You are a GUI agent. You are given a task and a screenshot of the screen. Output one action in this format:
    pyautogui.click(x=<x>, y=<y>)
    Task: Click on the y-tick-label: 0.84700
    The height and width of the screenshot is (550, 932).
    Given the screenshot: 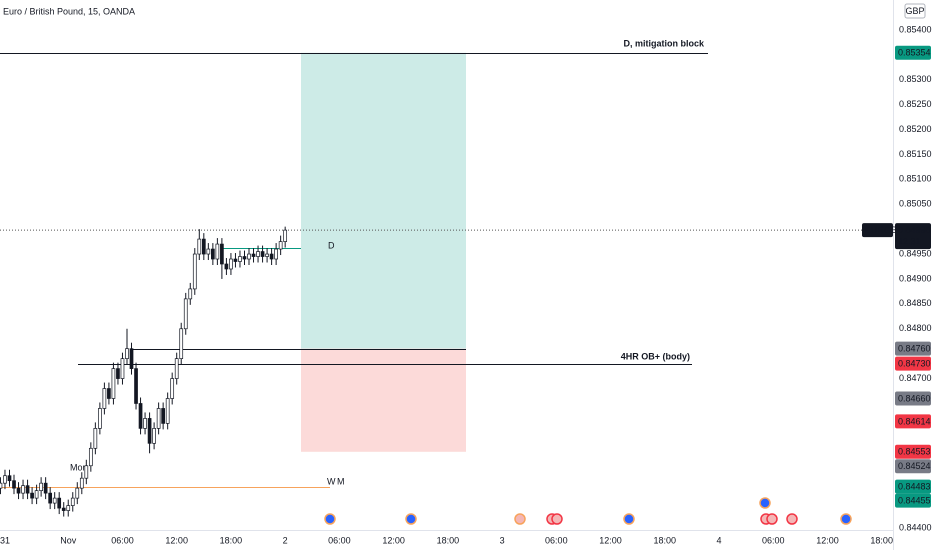 What is the action you would take?
    pyautogui.click(x=915, y=378)
    